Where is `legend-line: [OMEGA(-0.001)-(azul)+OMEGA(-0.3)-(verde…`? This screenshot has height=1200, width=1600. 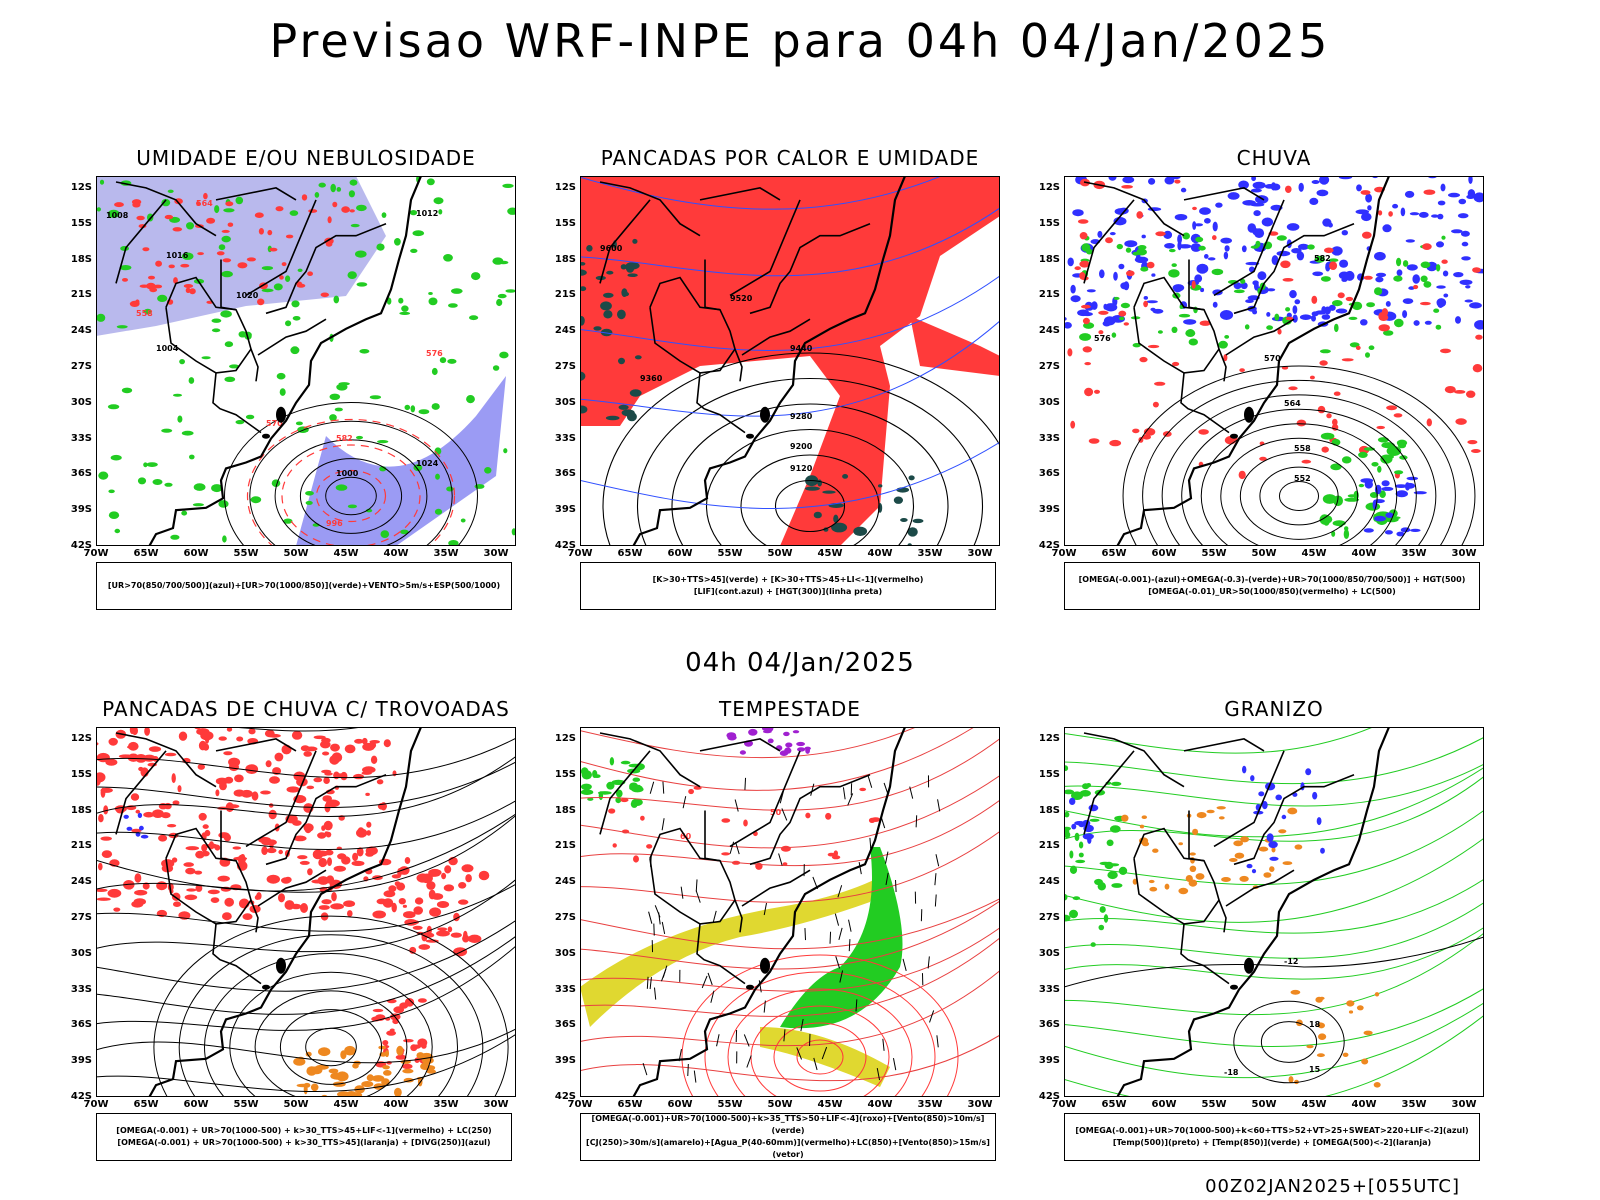 legend-line: [OMEGA(-0.001)-(azul)+OMEGA(-0.3)-(verde… is located at coordinates (1272, 579).